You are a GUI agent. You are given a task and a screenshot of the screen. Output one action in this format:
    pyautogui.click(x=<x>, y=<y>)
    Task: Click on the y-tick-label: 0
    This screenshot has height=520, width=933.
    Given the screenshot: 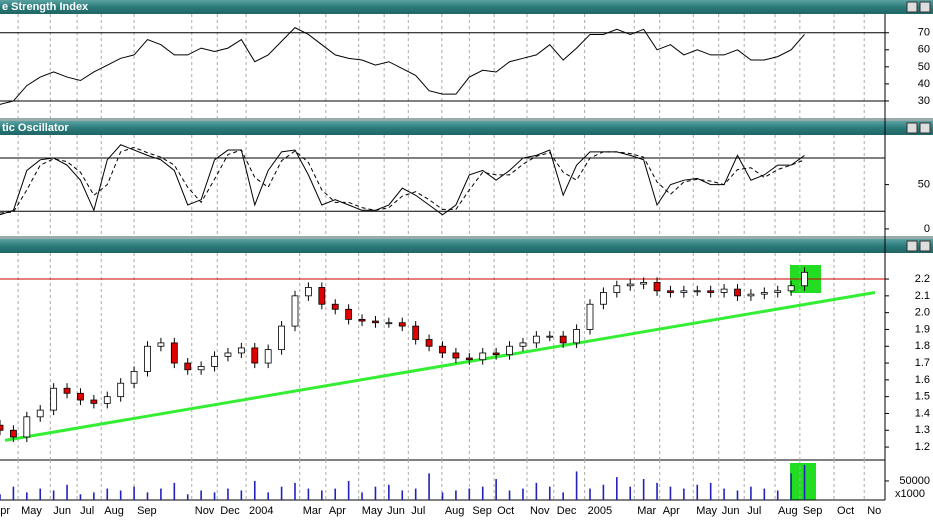 What is the action you would take?
    pyautogui.click(x=927, y=229)
    